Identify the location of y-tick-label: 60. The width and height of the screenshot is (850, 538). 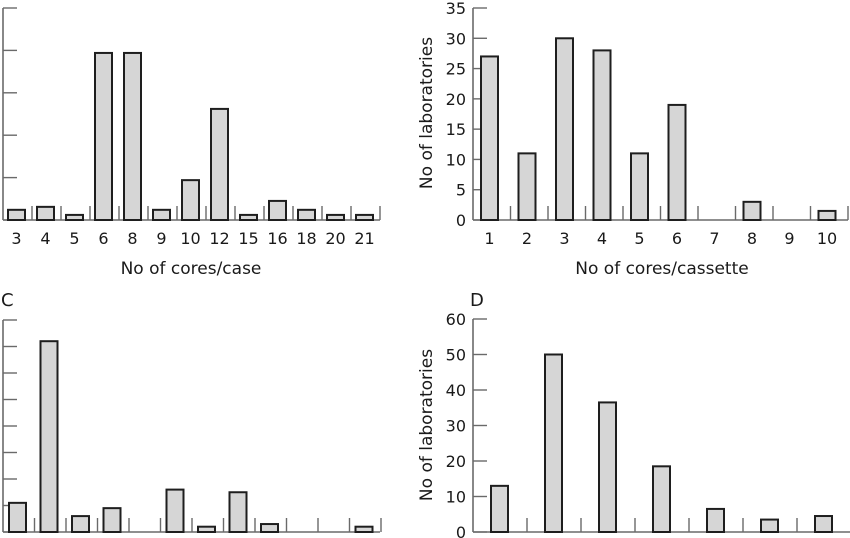
(456, 319).